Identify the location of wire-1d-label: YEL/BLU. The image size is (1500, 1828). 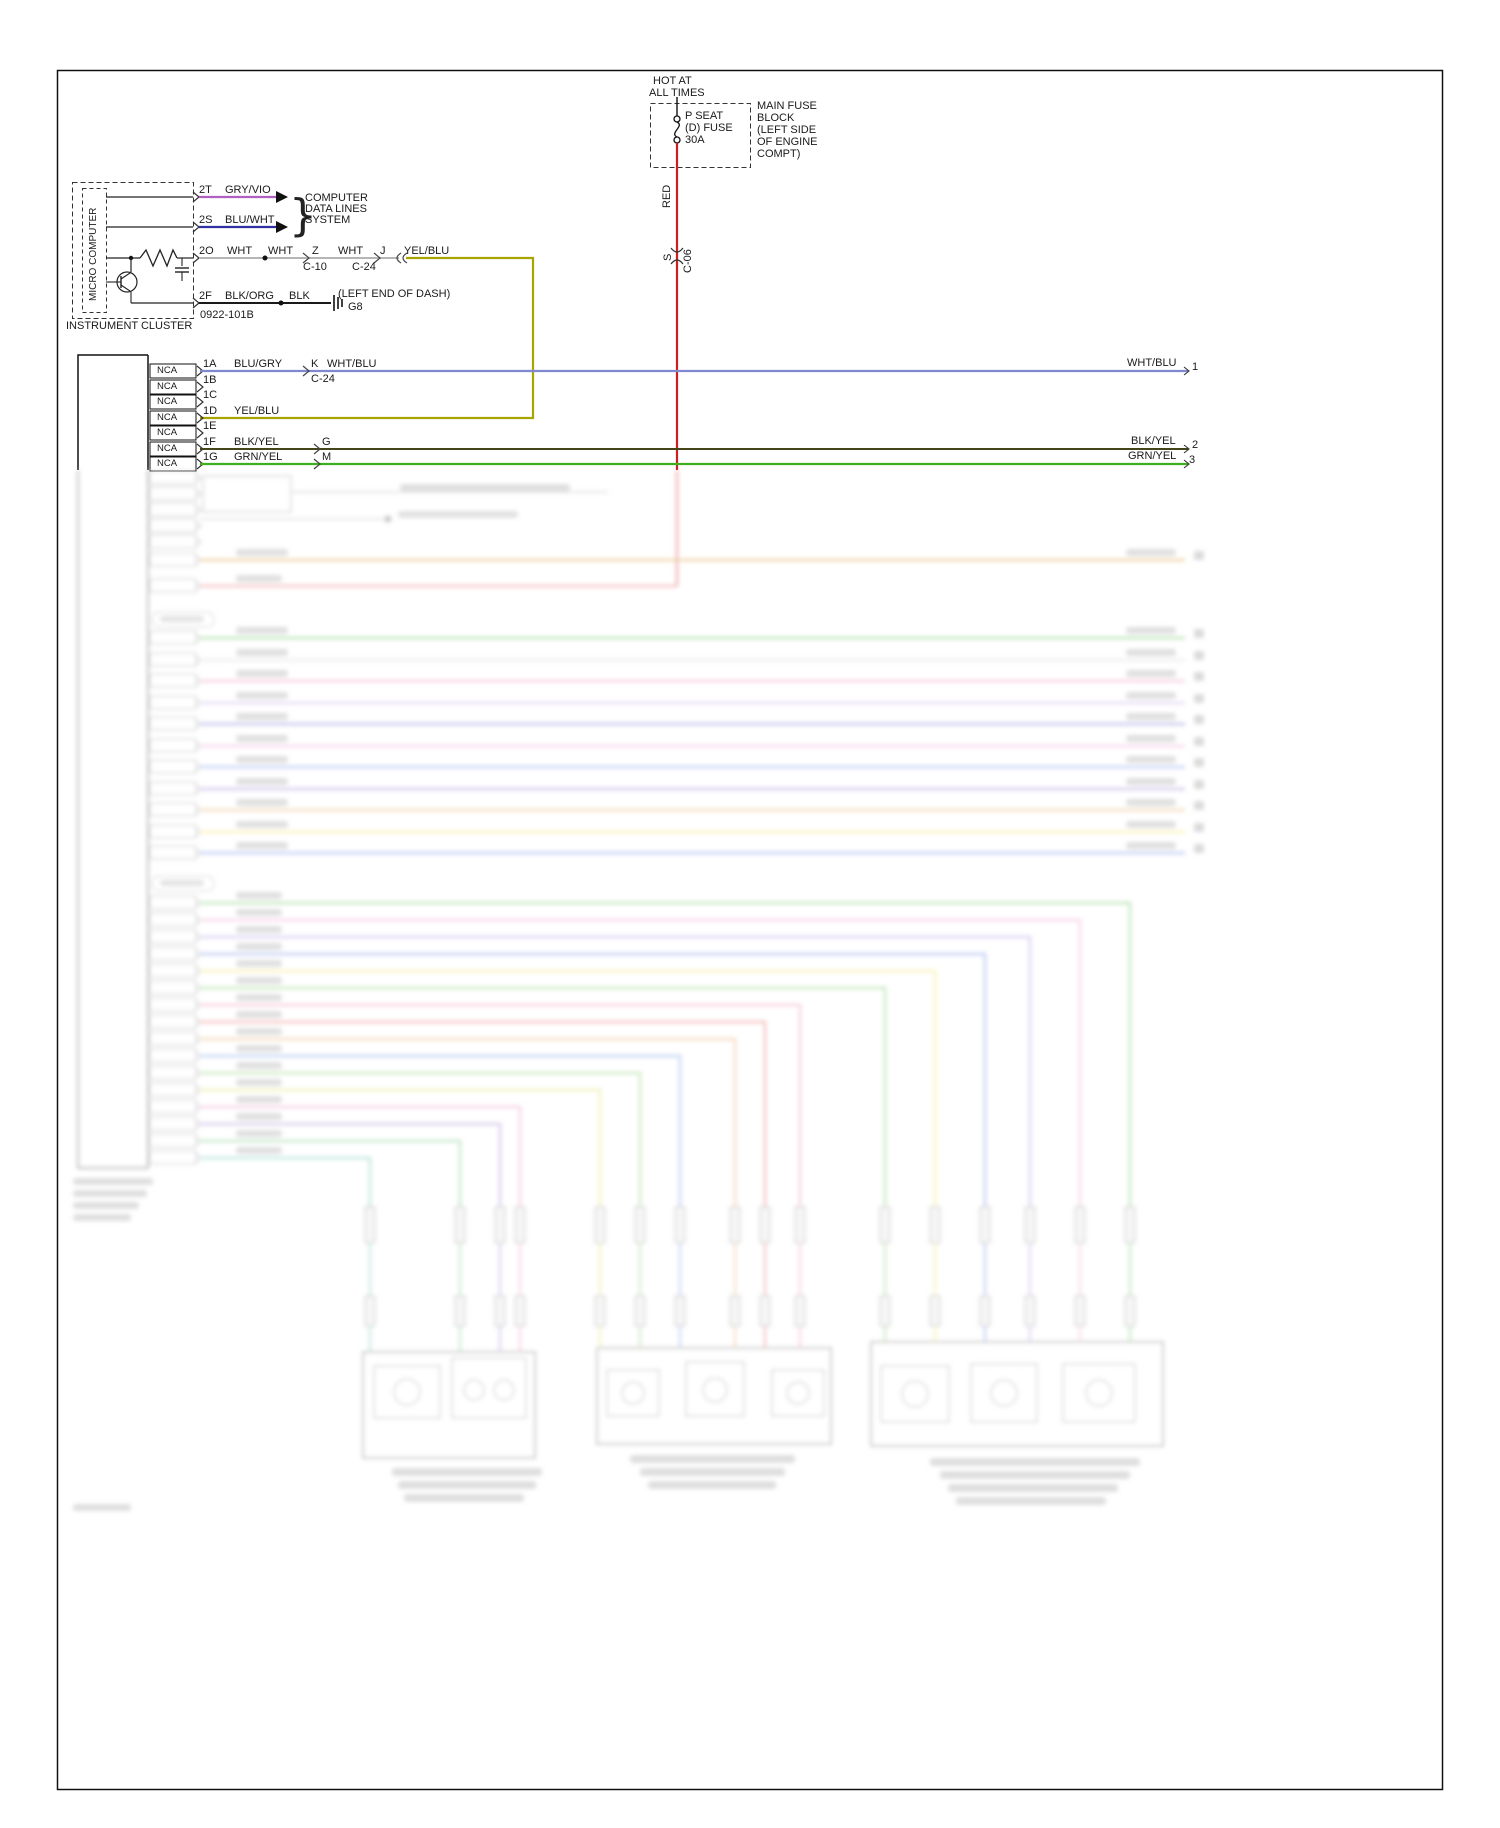
(257, 411).